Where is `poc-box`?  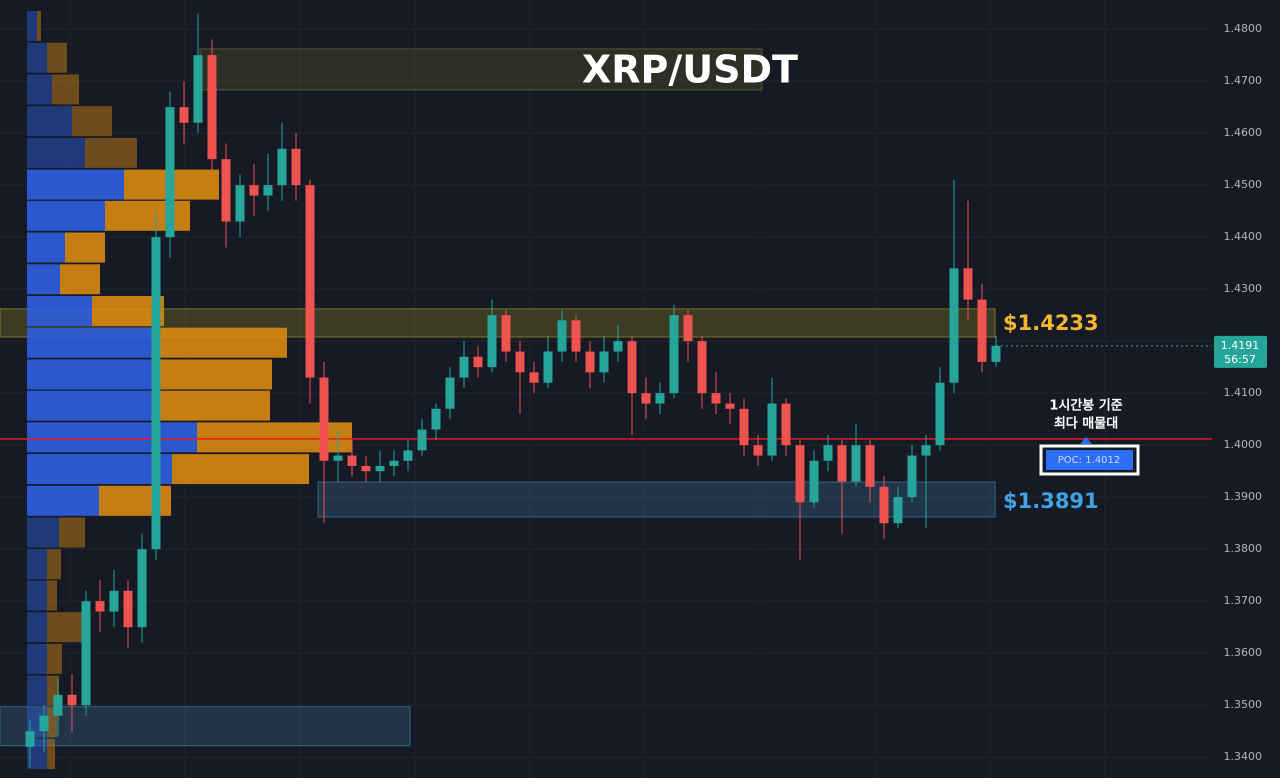 poc-box is located at coordinates (1089, 460).